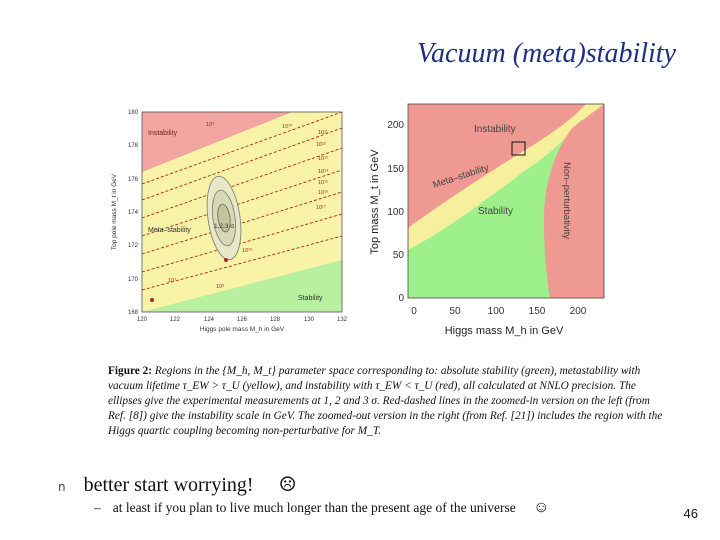  What do you see at coordinates (133, 313) in the screenshot?
I see `y-tick: 168` at bounding box center [133, 313].